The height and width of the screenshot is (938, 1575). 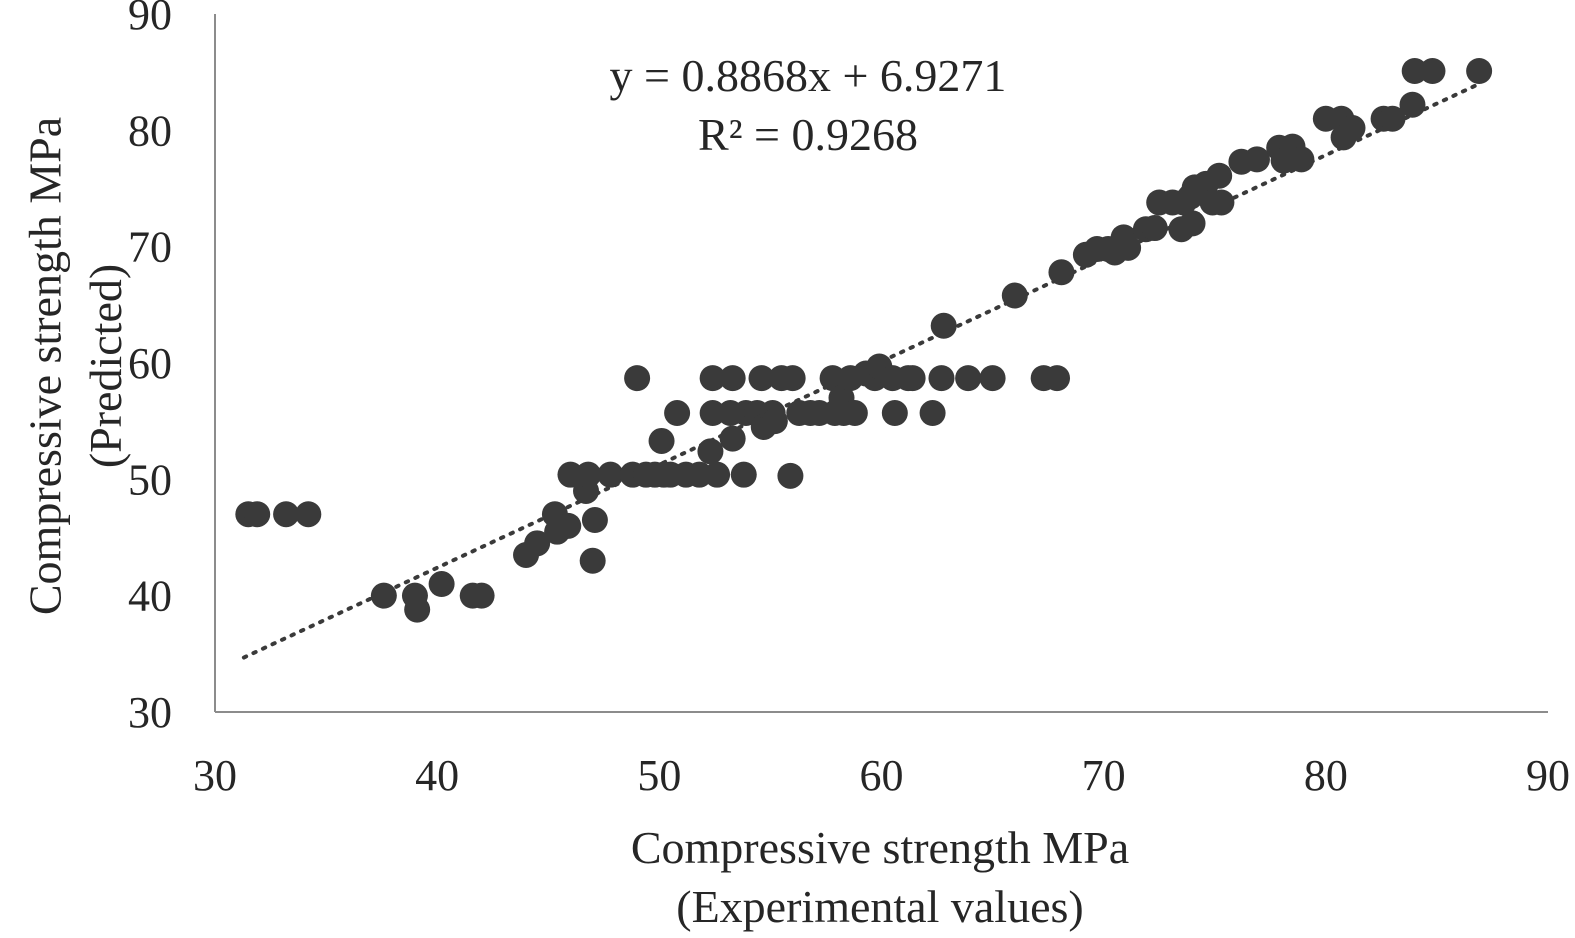 I want to click on y-tick-label-30: 30, so click(x=150, y=712).